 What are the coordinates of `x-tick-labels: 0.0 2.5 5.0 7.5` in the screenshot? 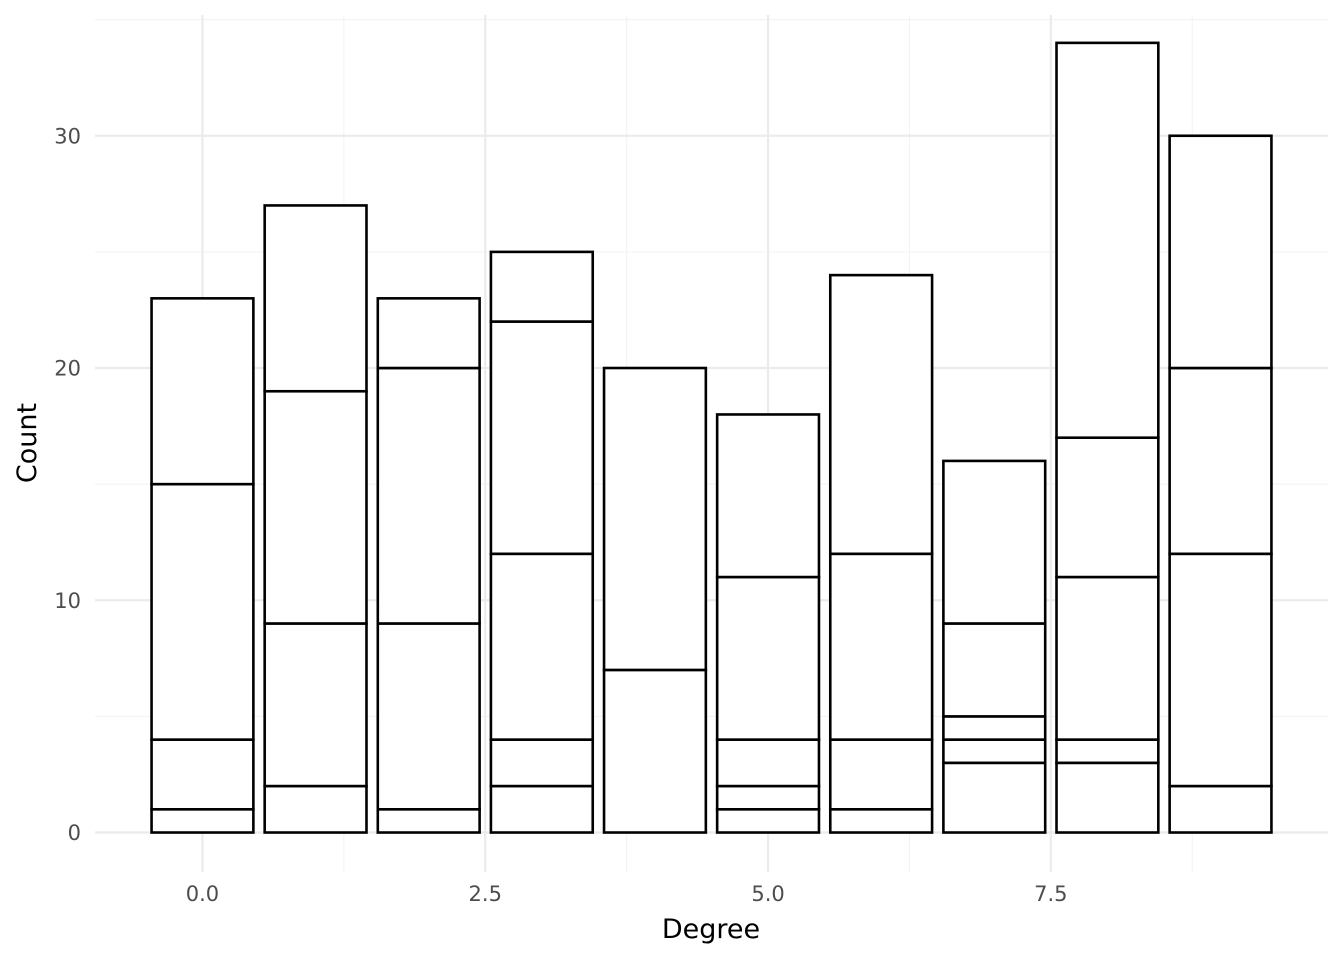 It's located at (627, 894).